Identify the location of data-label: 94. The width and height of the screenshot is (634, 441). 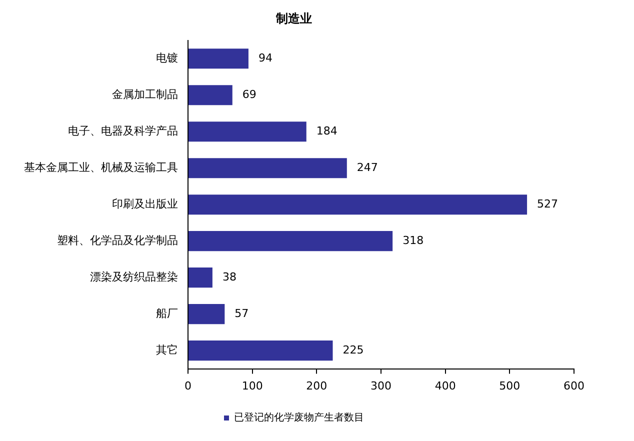
(265, 58).